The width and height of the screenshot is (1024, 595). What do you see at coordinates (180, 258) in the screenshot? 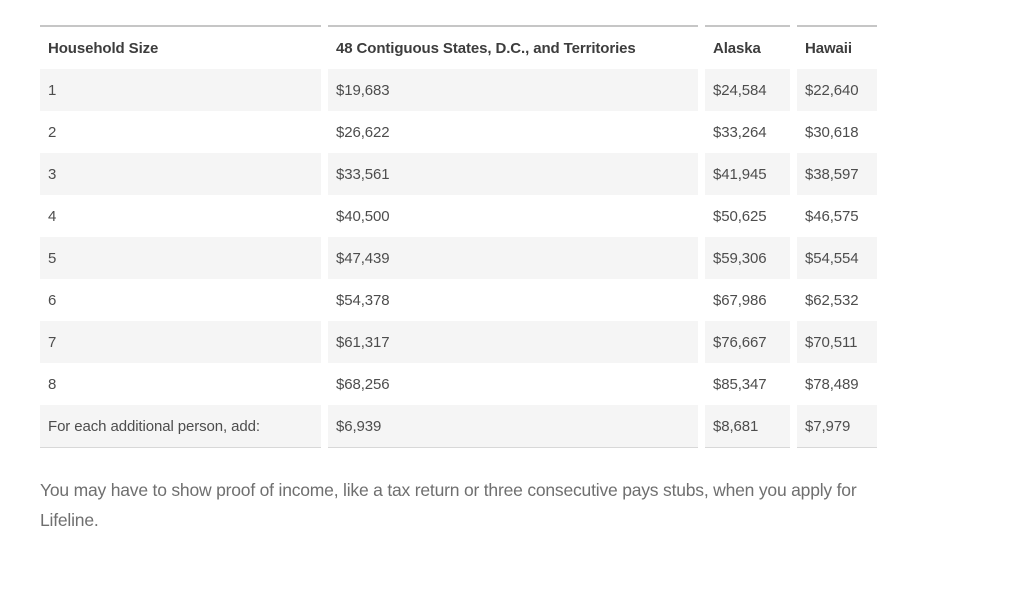
I see `household-size-cell: 5` at bounding box center [180, 258].